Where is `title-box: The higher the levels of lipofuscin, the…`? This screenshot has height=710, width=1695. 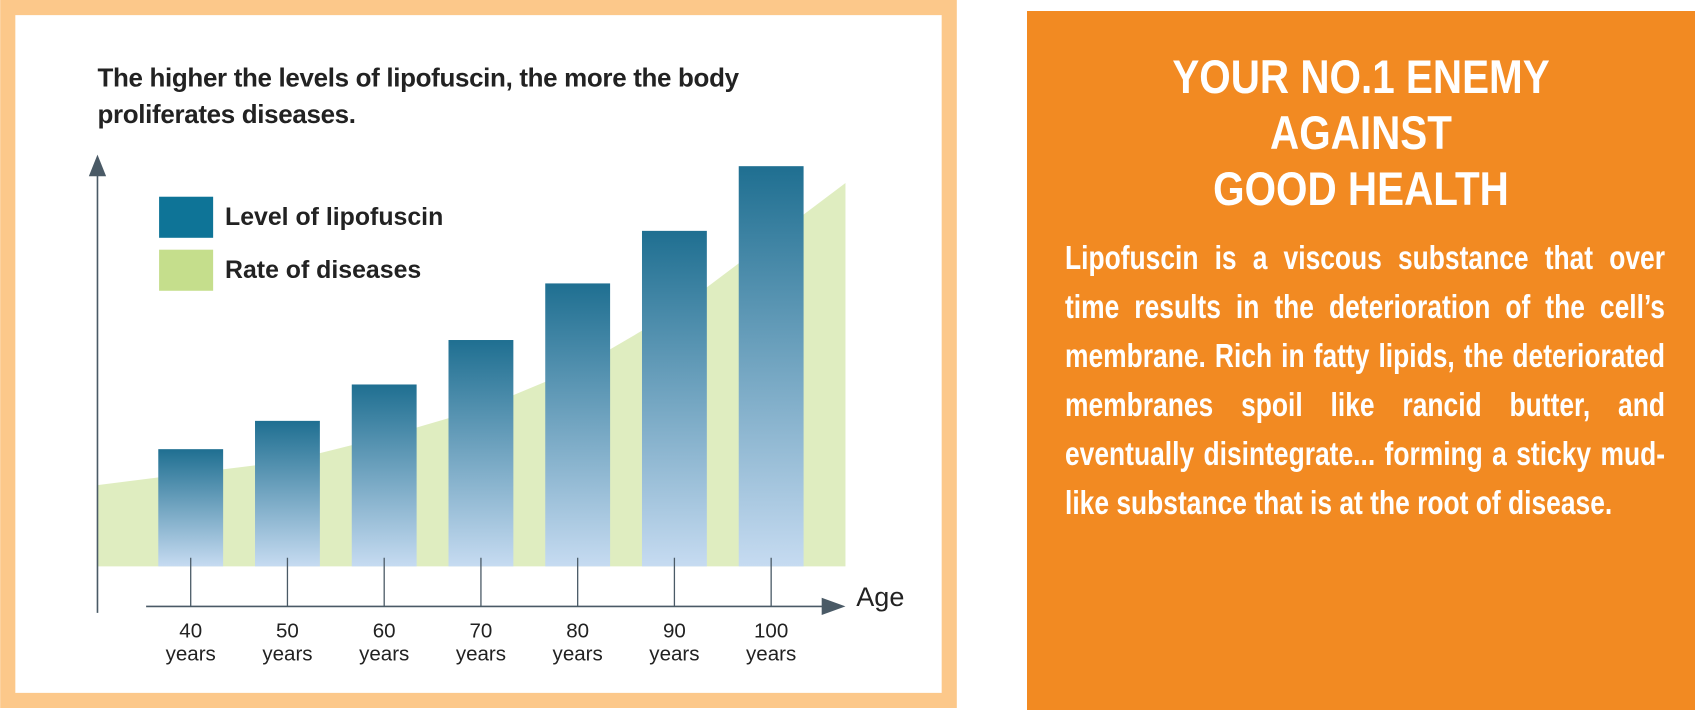 title-box: The higher the levels of lipofuscin, the… is located at coordinates (418, 96).